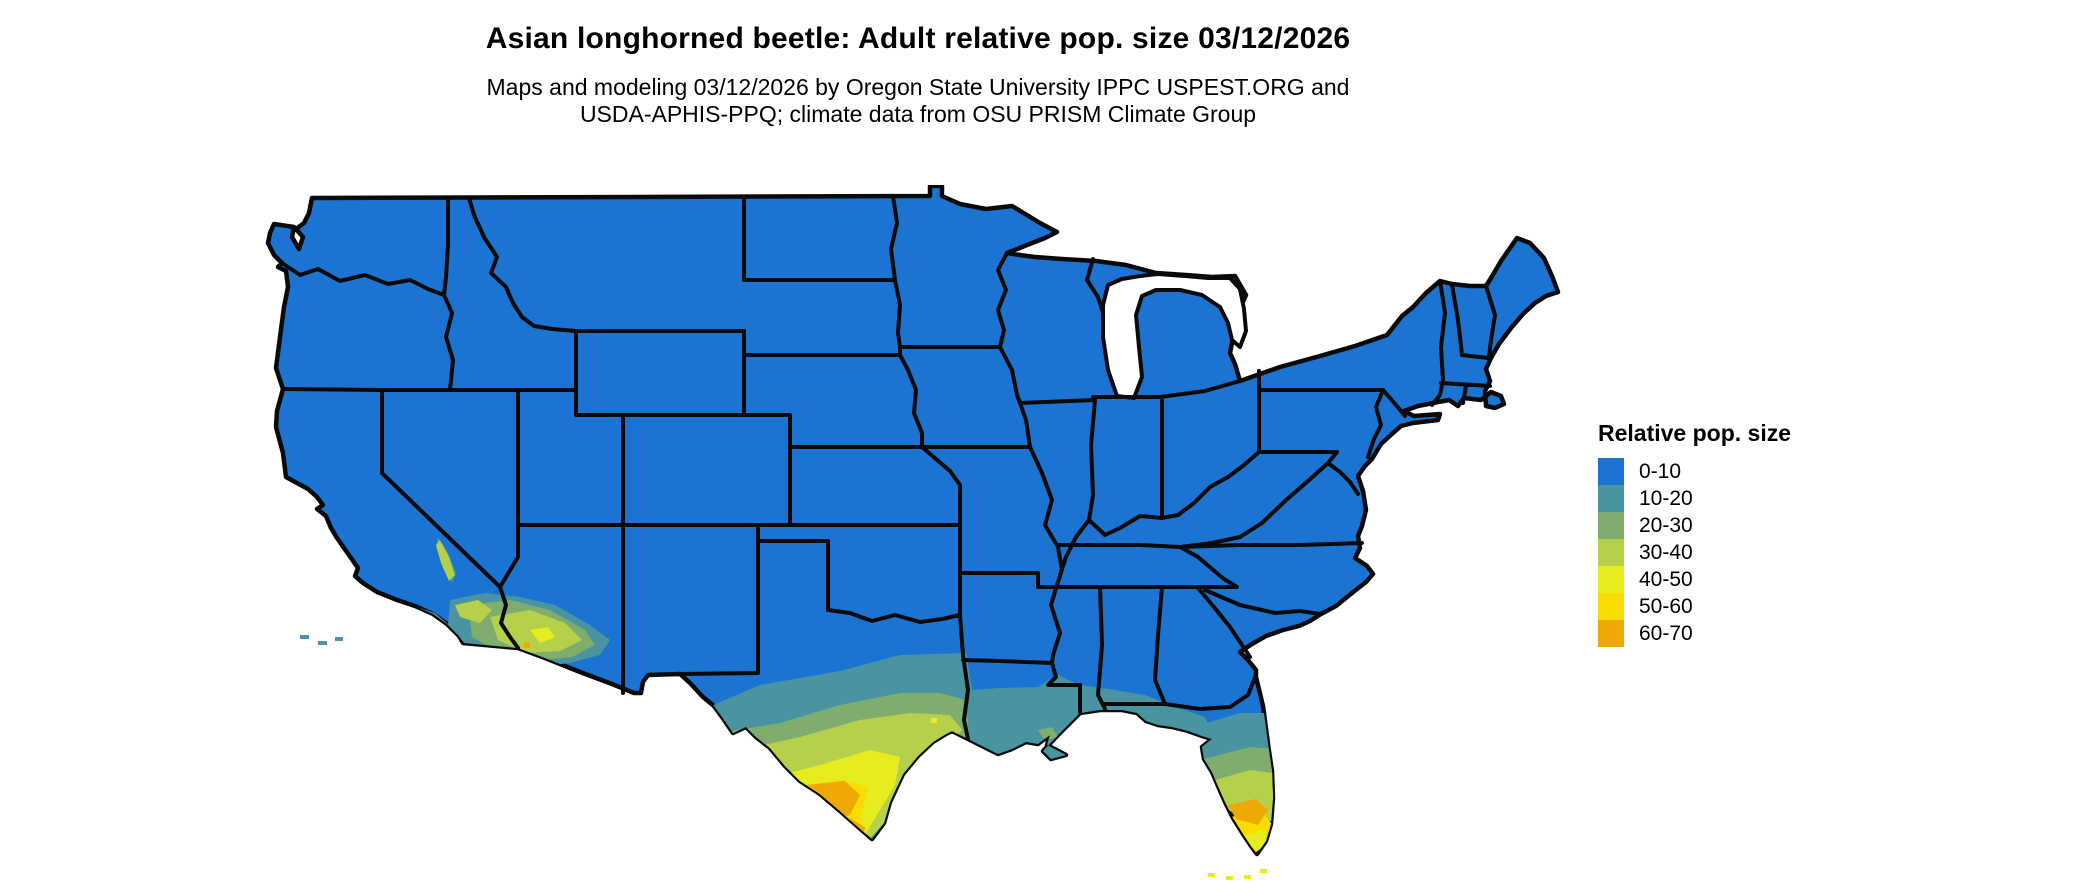 The height and width of the screenshot is (892, 2100). What do you see at coordinates (934, 720) in the screenshot?
I see `patch-yellow-coast-speck` at bounding box center [934, 720].